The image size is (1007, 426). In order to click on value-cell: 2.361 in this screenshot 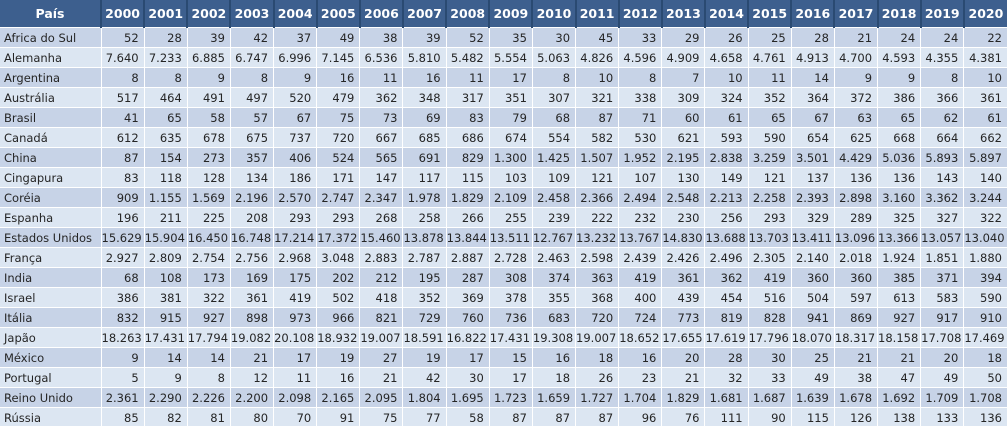, I will do `click(122, 397)`.